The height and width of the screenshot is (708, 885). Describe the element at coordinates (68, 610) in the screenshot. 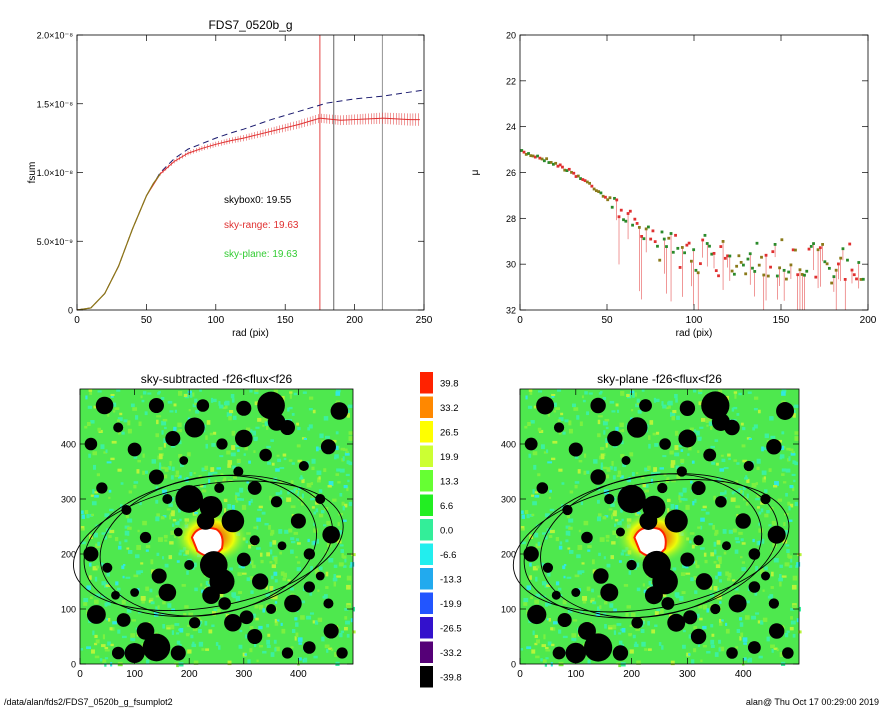

I see `img1-ytick-label: 100` at that location.